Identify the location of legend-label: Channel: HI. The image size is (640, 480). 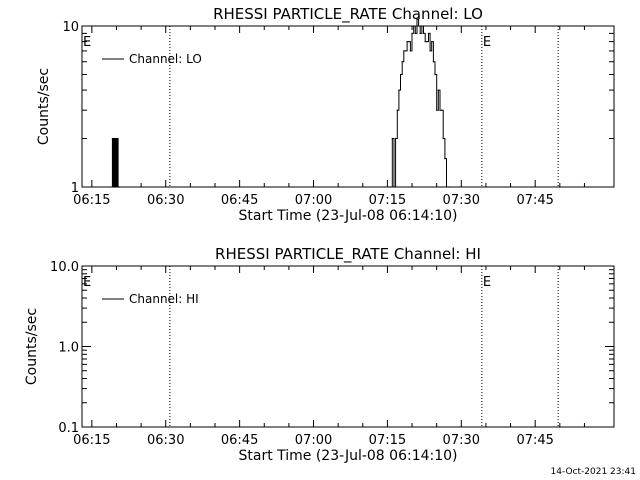
(164, 299).